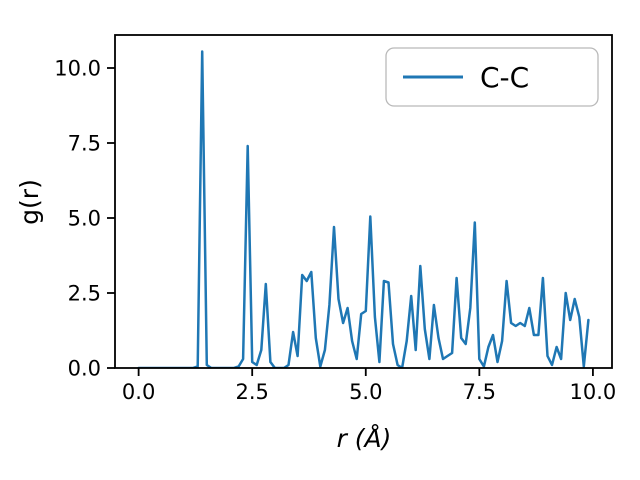 This screenshot has width=640, height=480. Describe the element at coordinates (365, 392) in the screenshot. I see `x-axis-tick-label: 5.0` at that location.